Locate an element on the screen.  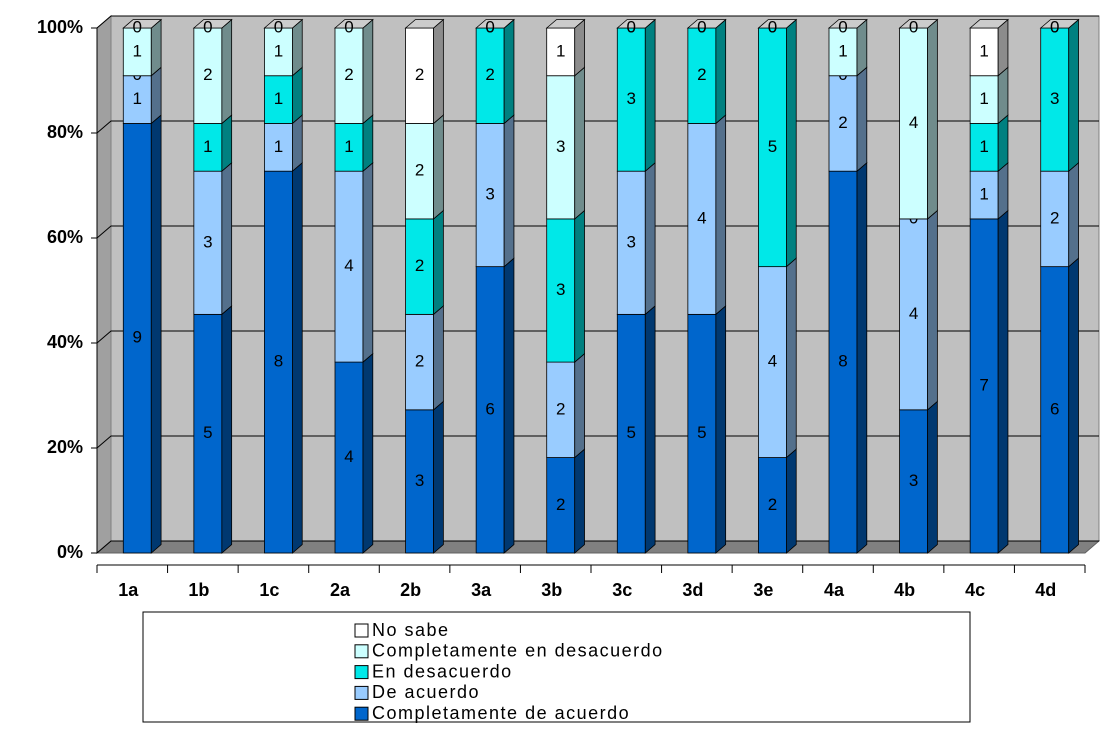
x-tick-label: 3a is located at coordinates (481, 590).